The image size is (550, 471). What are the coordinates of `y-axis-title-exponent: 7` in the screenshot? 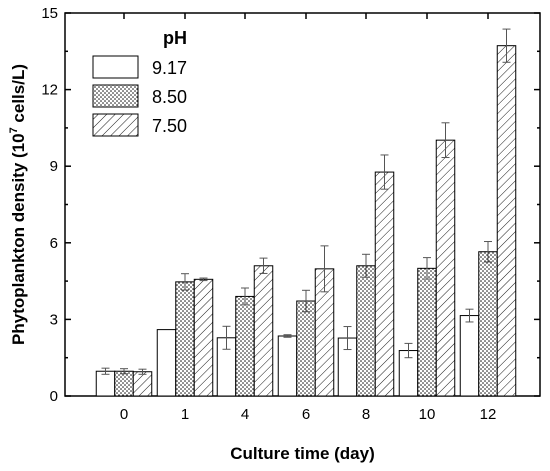 It's located at (14, 130).